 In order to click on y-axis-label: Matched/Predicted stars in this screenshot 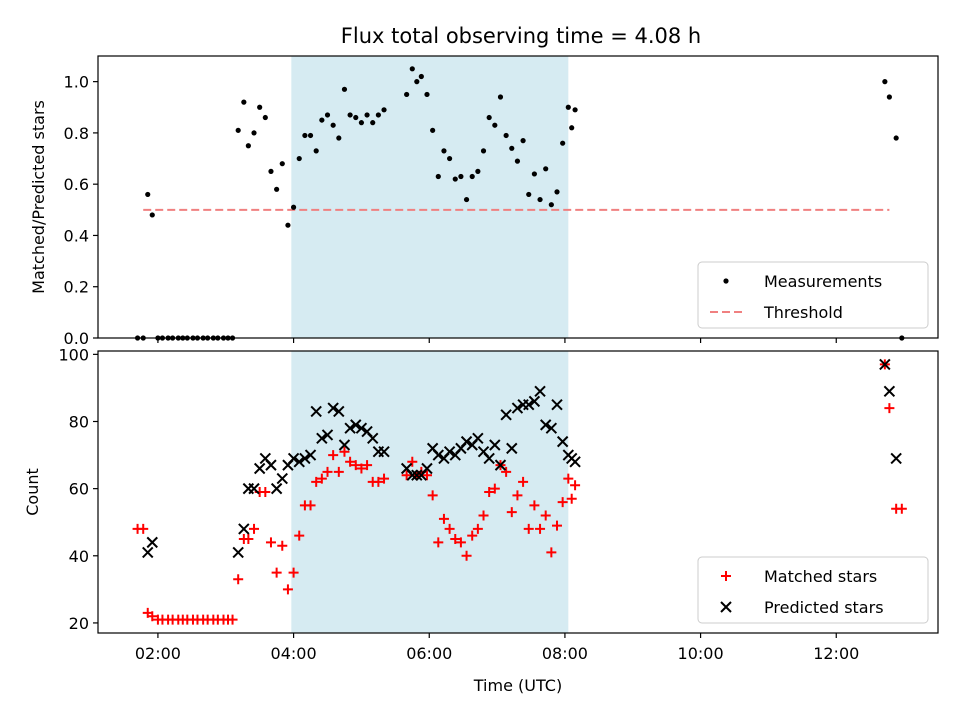, I will do `click(38, 197)`.